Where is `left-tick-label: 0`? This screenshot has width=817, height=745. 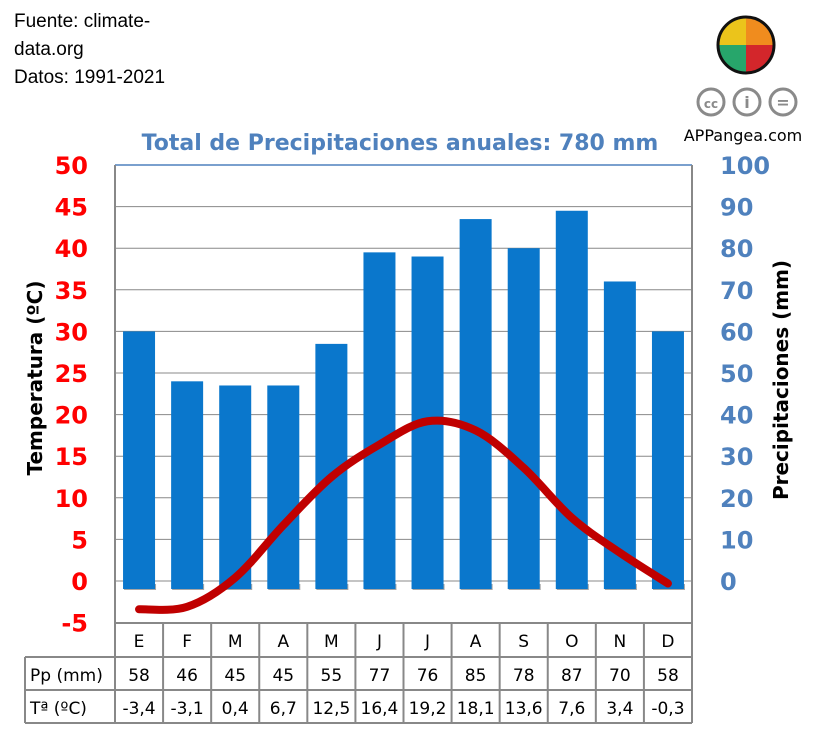
left-tick-label: 0 is located at coordinates (79, 582).